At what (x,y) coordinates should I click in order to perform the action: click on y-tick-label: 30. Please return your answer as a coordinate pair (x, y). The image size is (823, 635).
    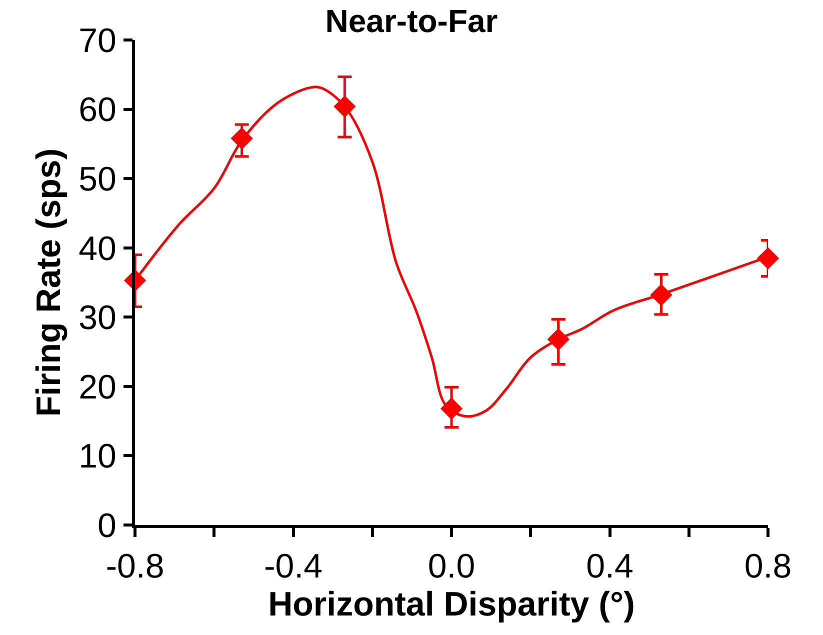
    Looking at the image, I should click on (97, 318).